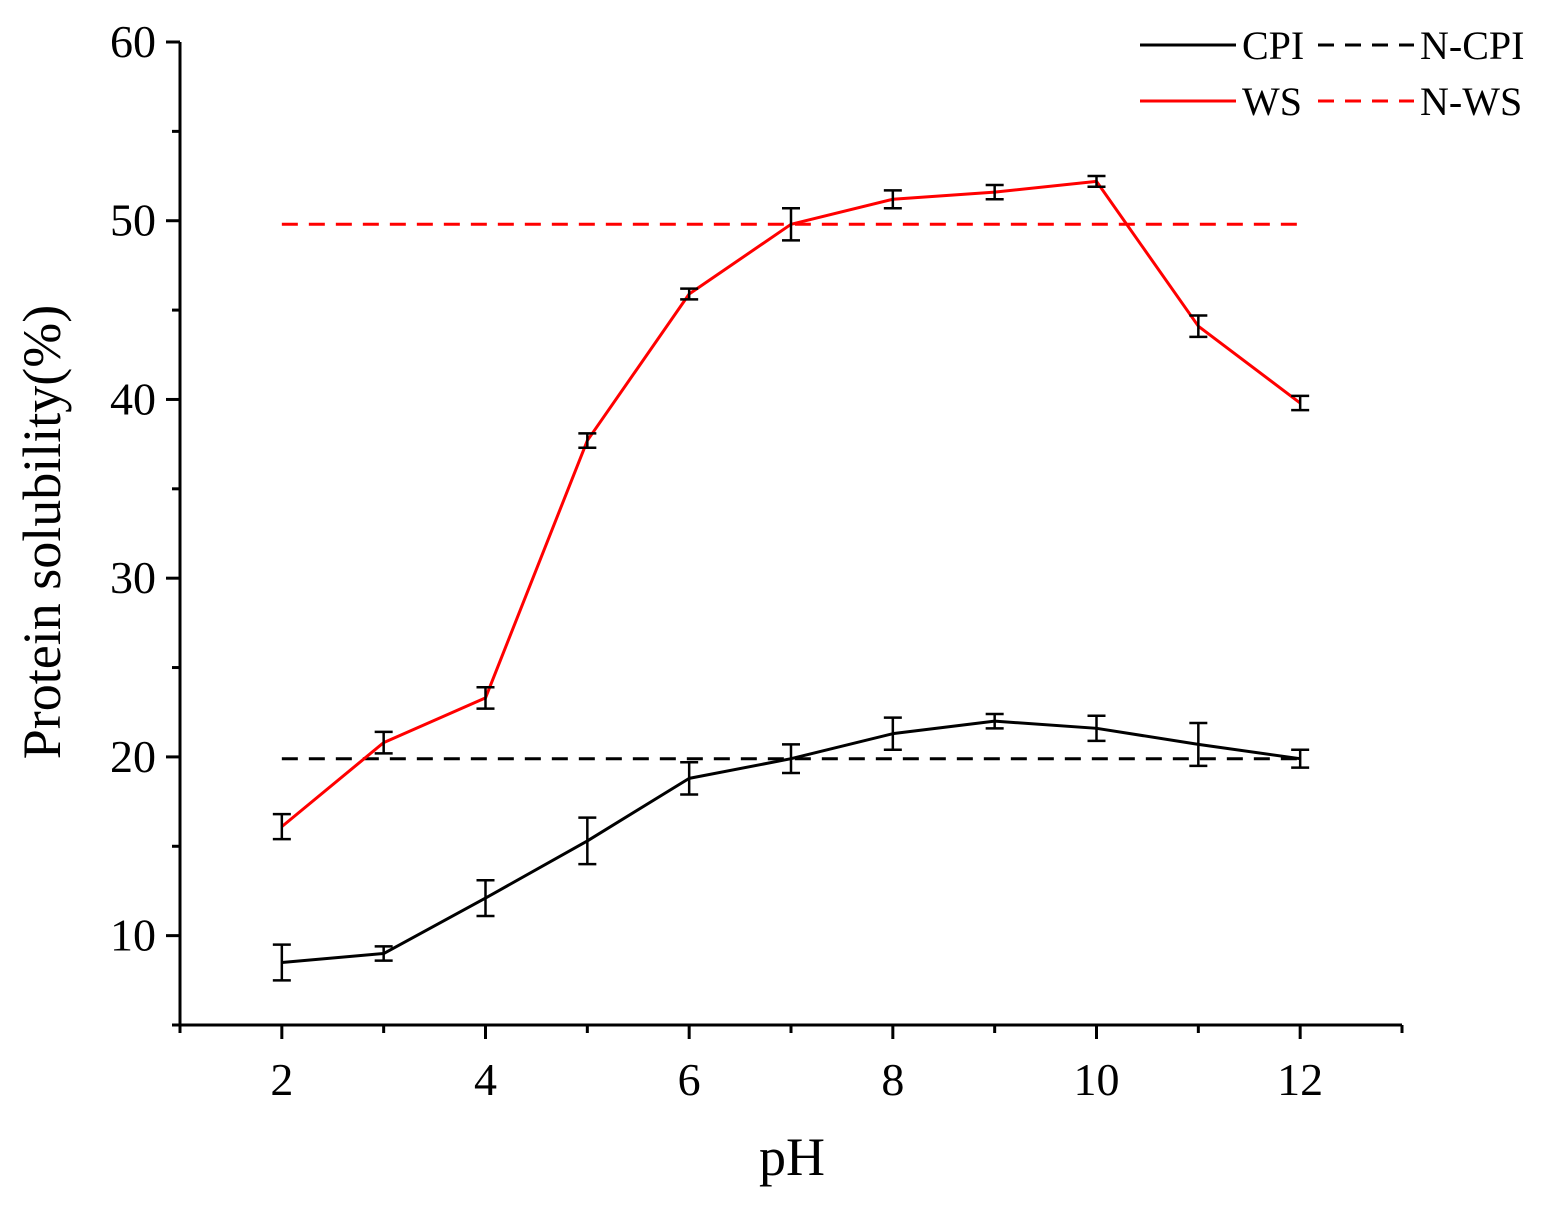 Image resolution: width=1544 pixels, height=1209 pixels. I want to click on x-tick-label: 12, so click(1300, 1079).